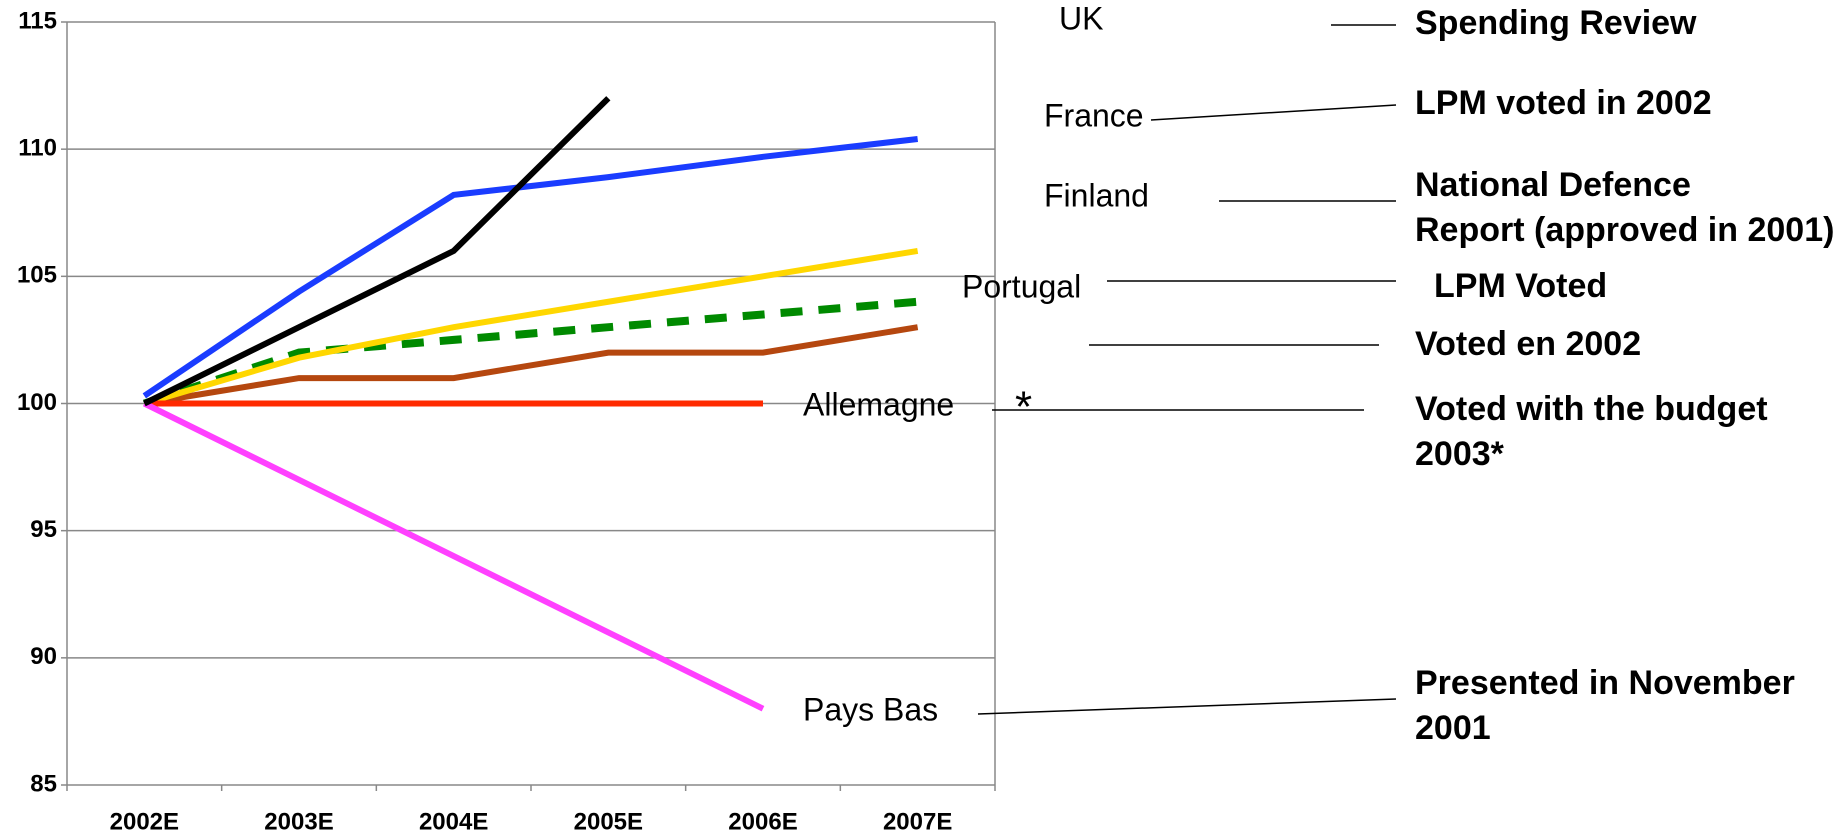  I want to click on x-tick-label: 2004E, so click(453, 820).